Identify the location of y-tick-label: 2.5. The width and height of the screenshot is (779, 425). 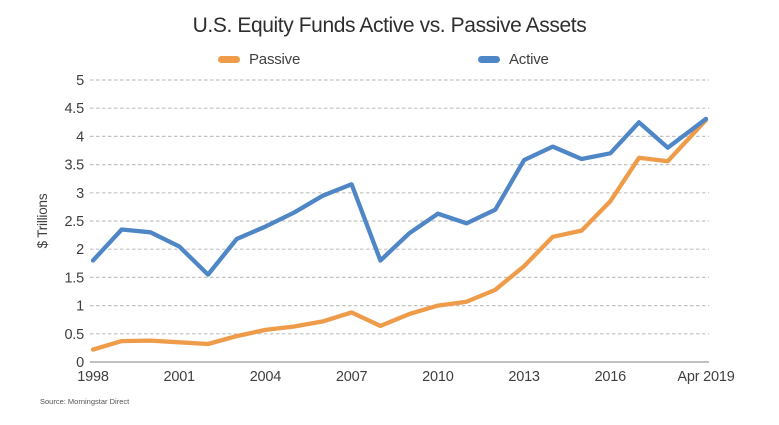
(74, 222).